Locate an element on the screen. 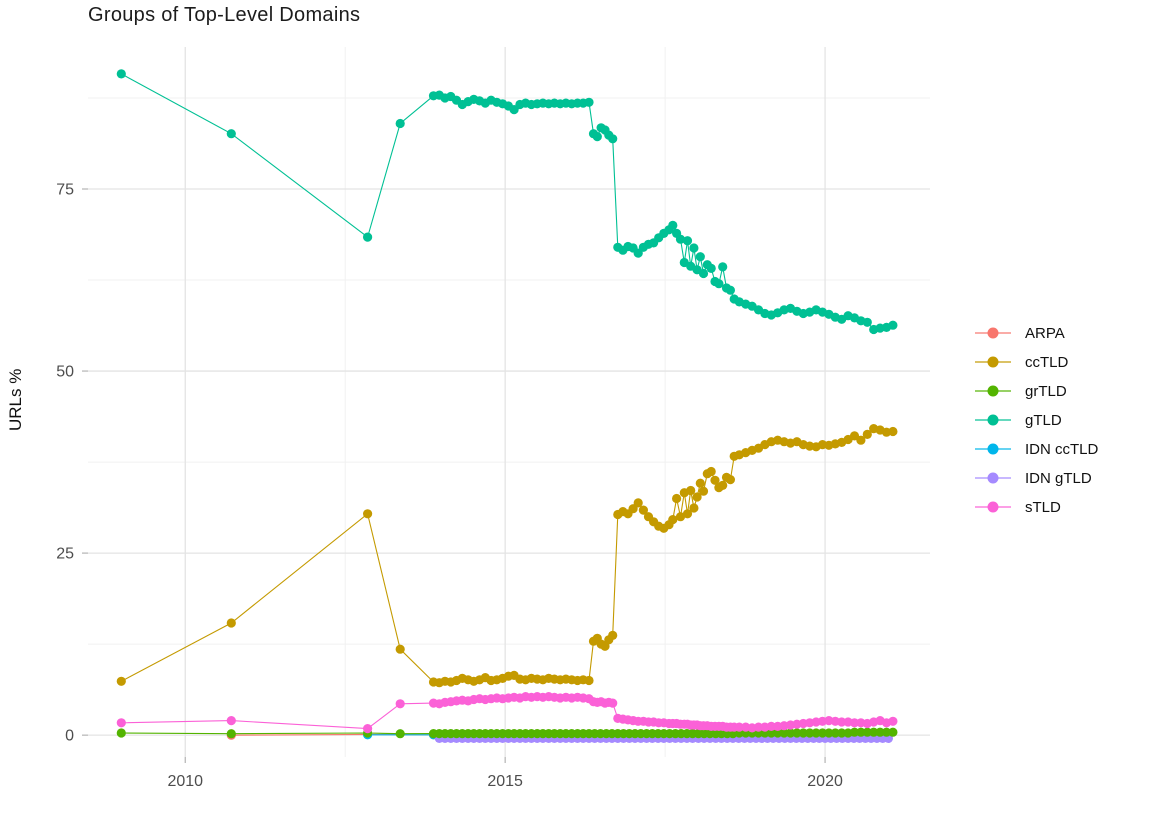  x-tick-label: 2015 is located at coordinates (505, 781).